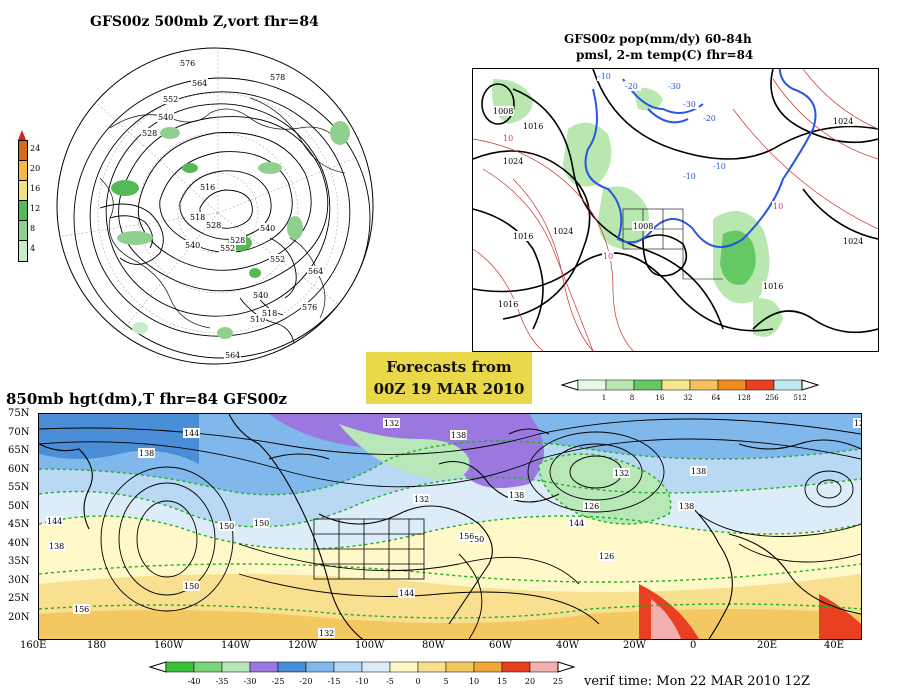  Describe the element at coordinates (19, 450) in the screenshot. I see `latitude-label: 65N` at that location.